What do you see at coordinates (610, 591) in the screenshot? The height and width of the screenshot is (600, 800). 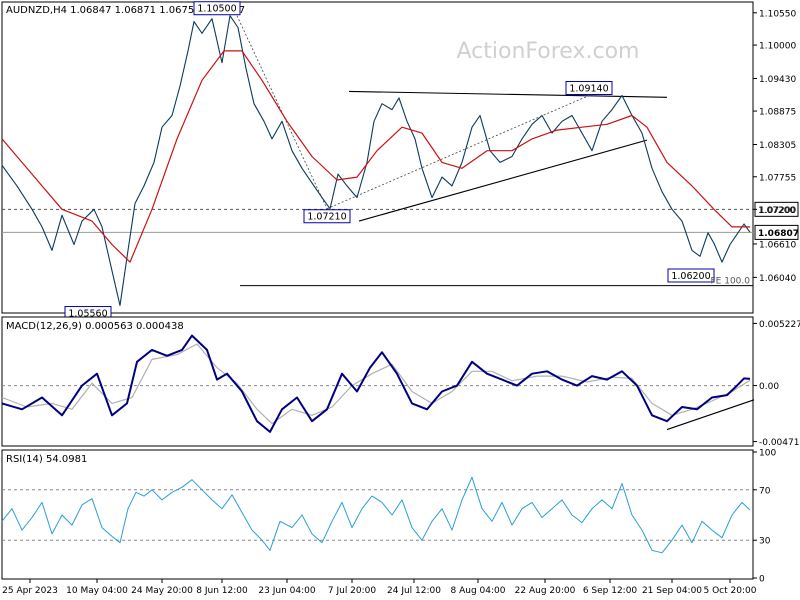 I see `x-tick-label: 6 Sep 12:00` at bounding box center [610, 591].